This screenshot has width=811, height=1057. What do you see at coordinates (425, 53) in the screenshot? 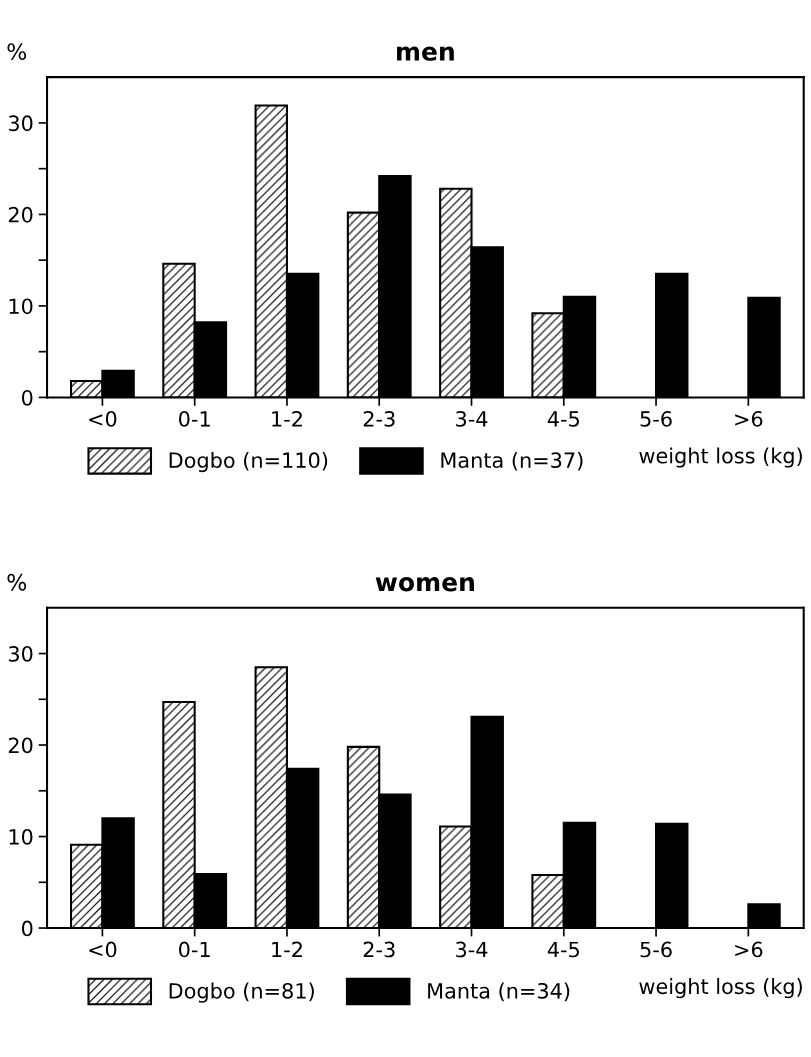
I see `chart-title: men` at bounding box center [425, 53].